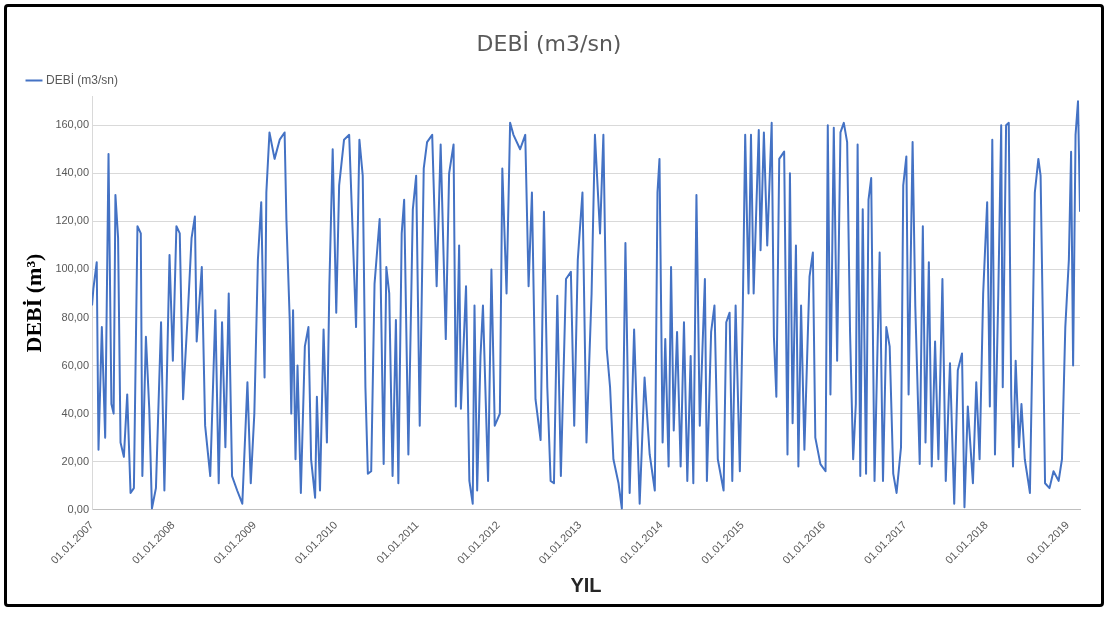  What do you see at coordinates (72, 220) in the screenshot?
I see `y-tick-label: 120,00` at bounding box center [72, 220].